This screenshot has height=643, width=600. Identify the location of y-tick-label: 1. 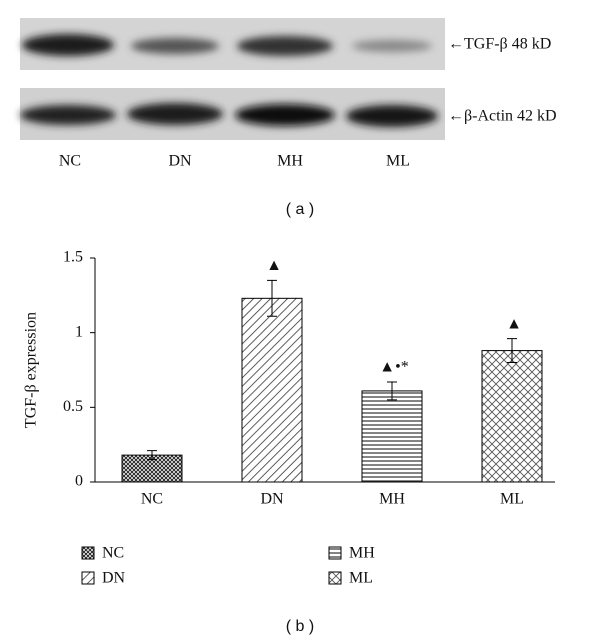
(79, 331).